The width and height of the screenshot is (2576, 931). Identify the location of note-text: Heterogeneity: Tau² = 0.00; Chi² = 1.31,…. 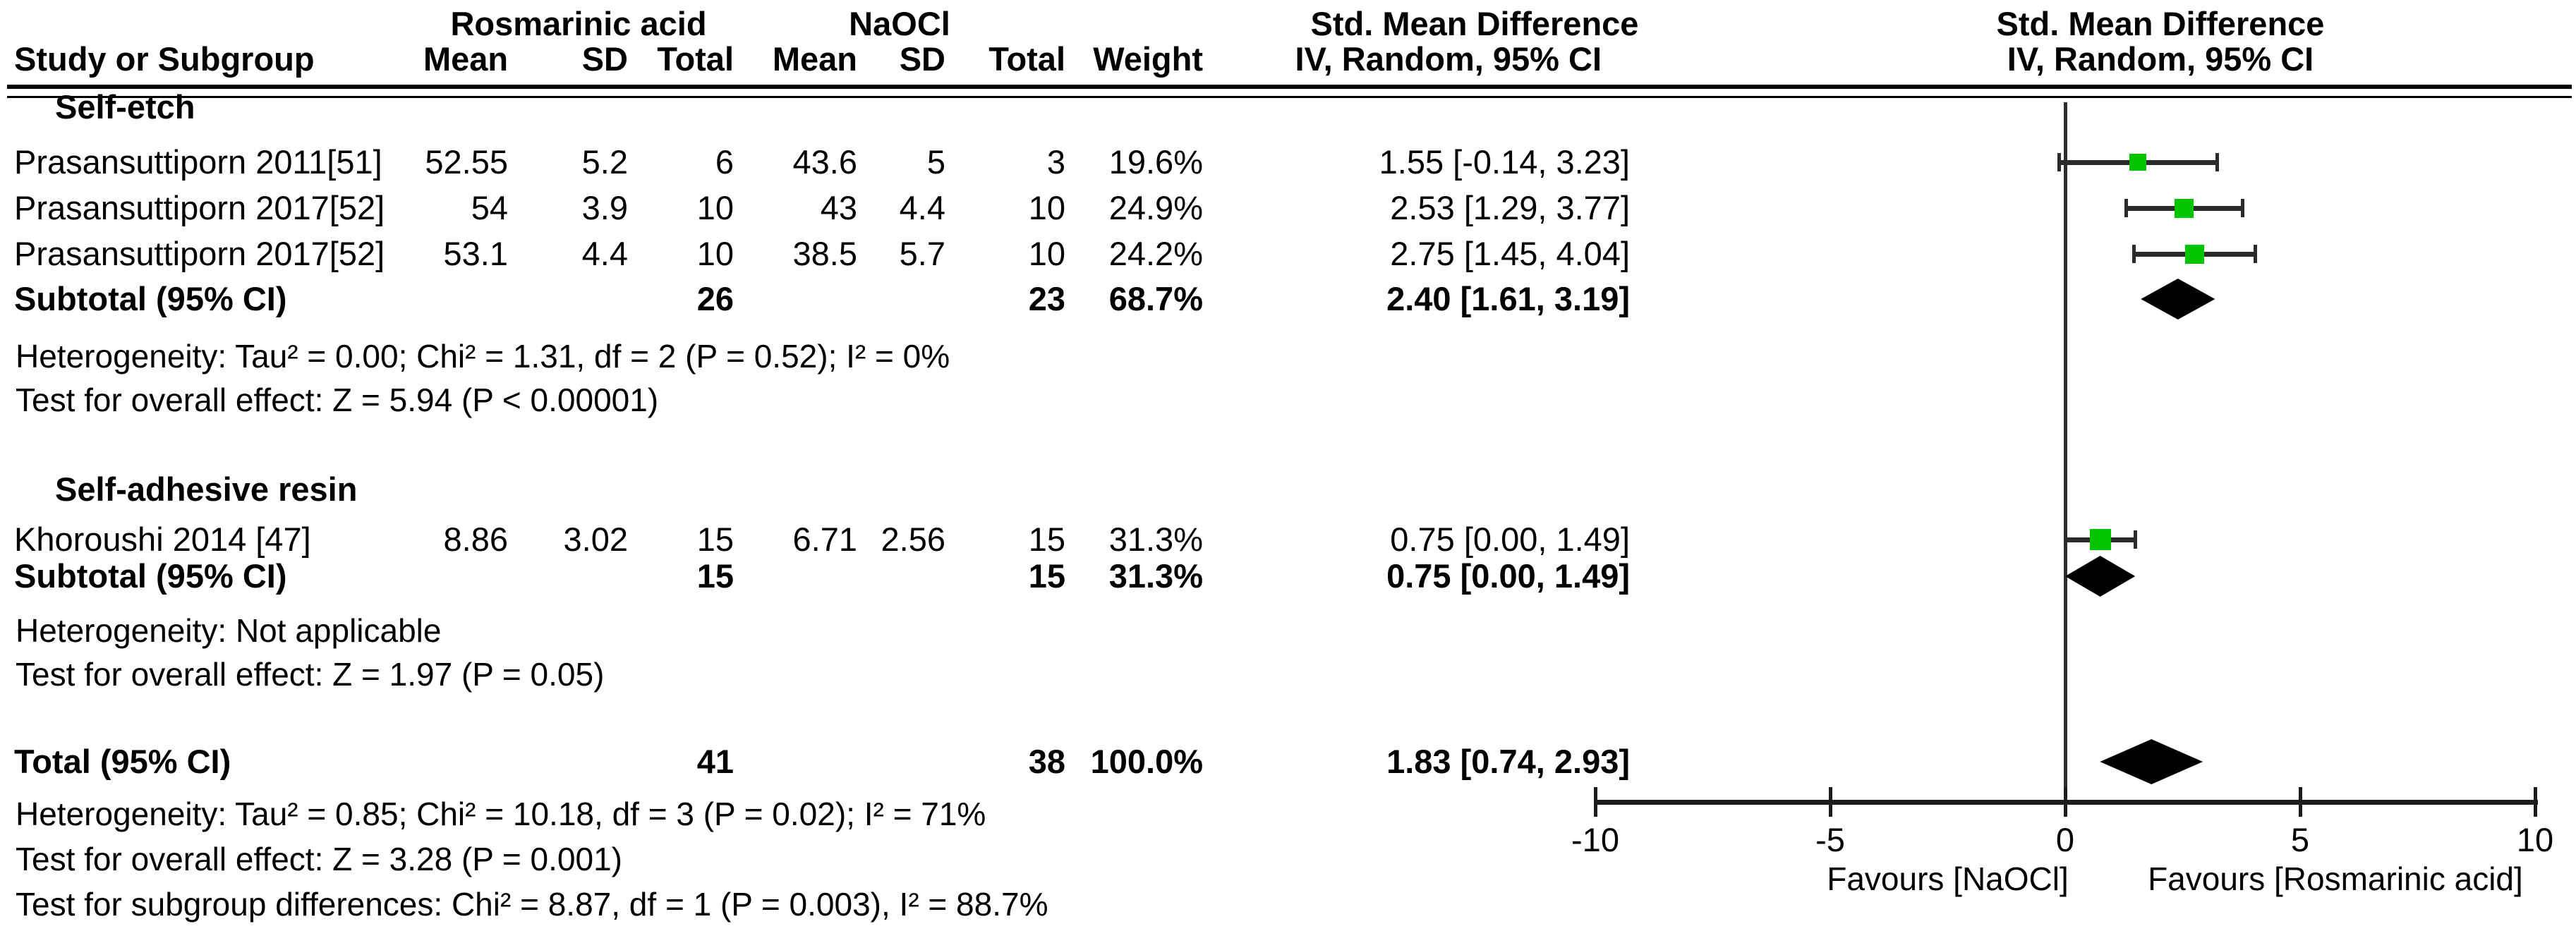
(483, 356).